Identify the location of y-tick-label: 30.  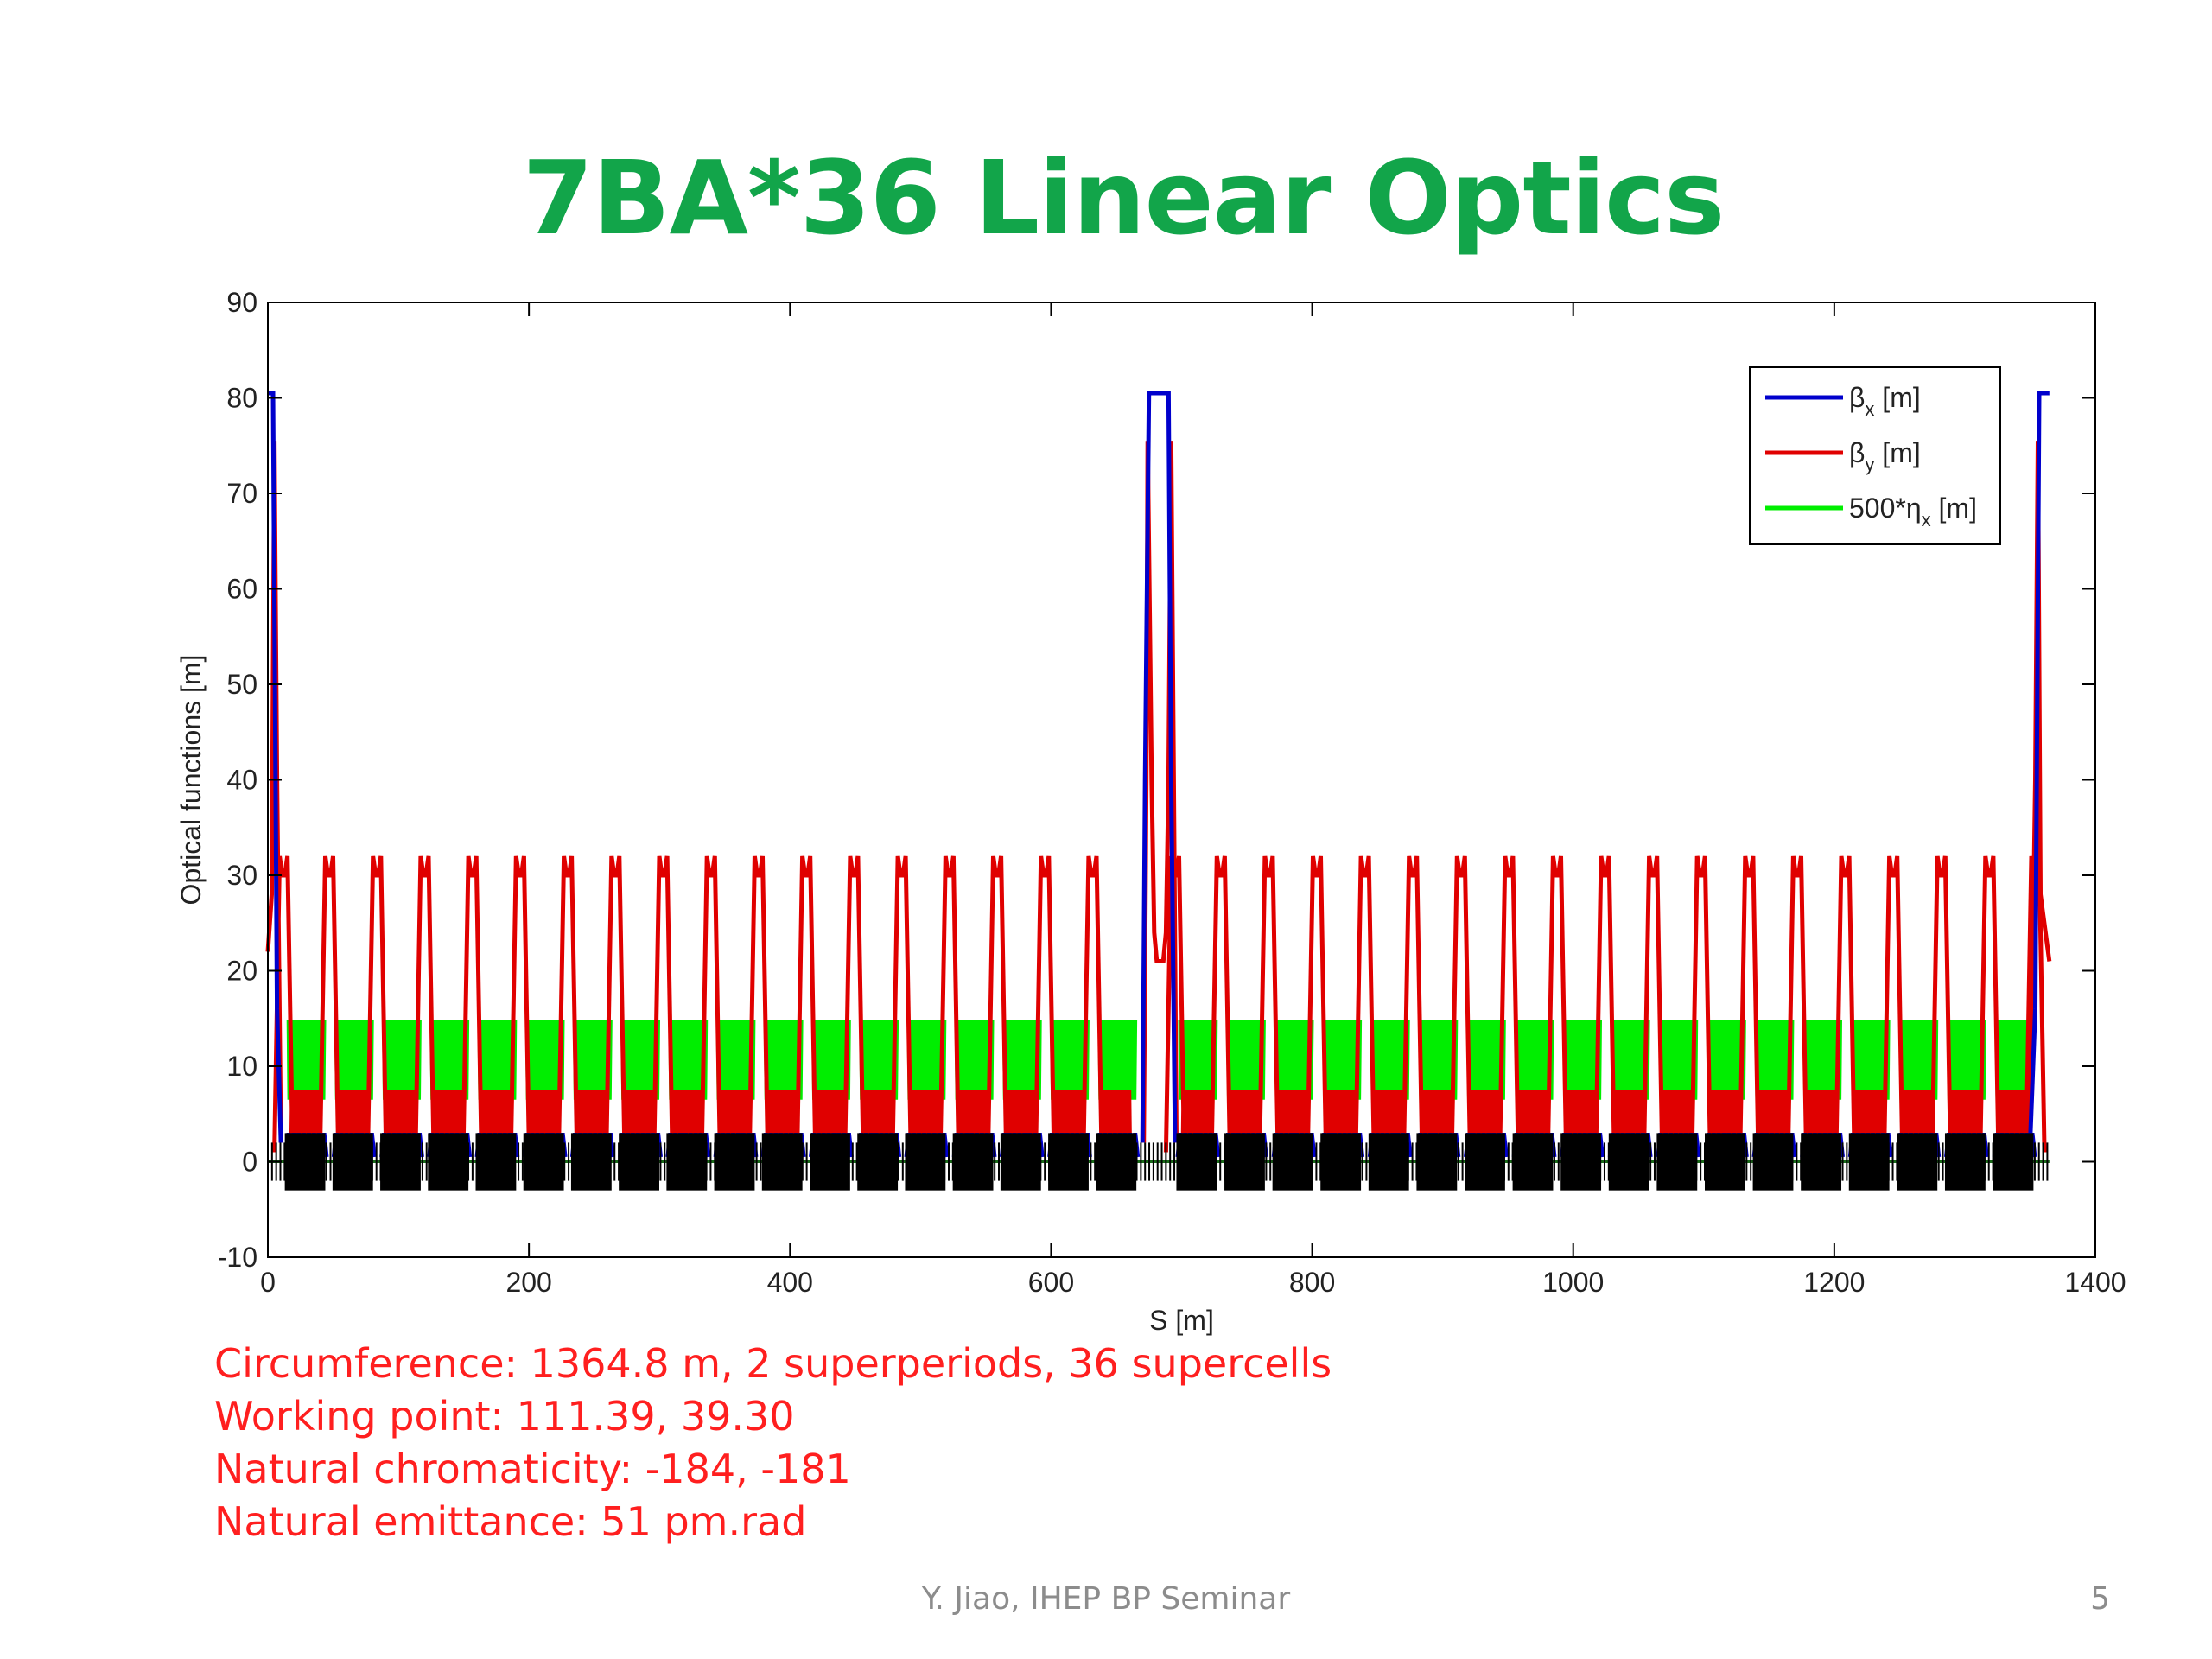
(241, 875).